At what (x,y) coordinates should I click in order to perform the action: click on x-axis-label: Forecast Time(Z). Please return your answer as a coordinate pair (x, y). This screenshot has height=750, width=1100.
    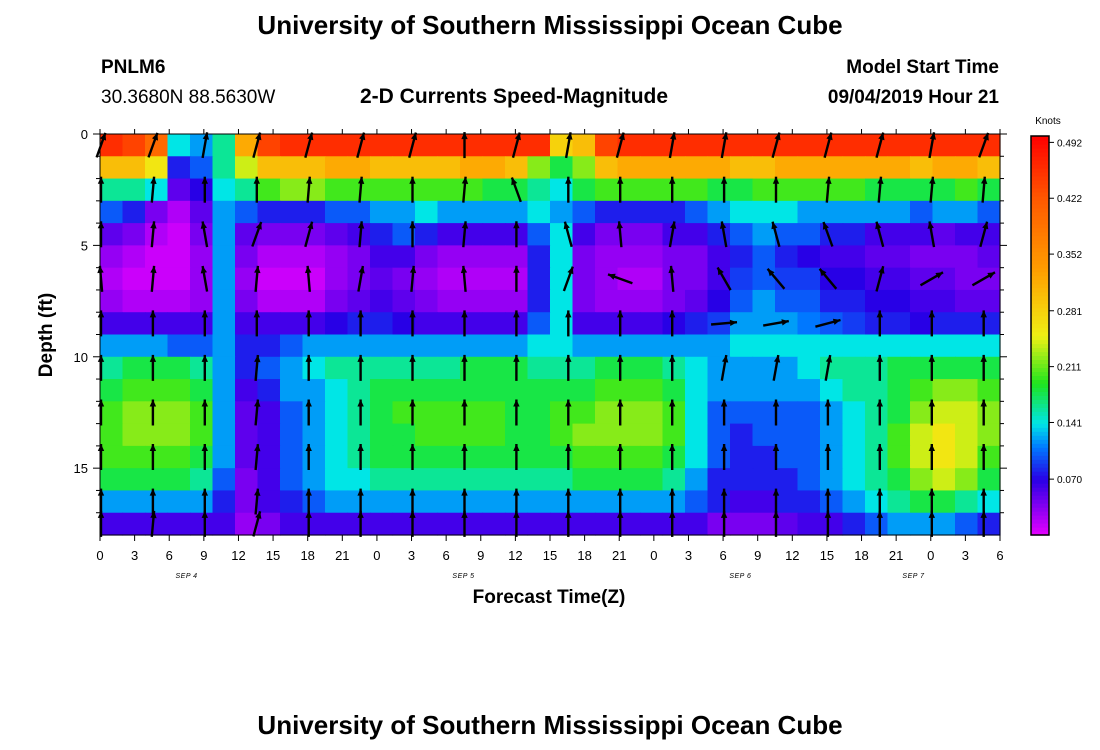
    Looking at the image, I should click on (549, 597).